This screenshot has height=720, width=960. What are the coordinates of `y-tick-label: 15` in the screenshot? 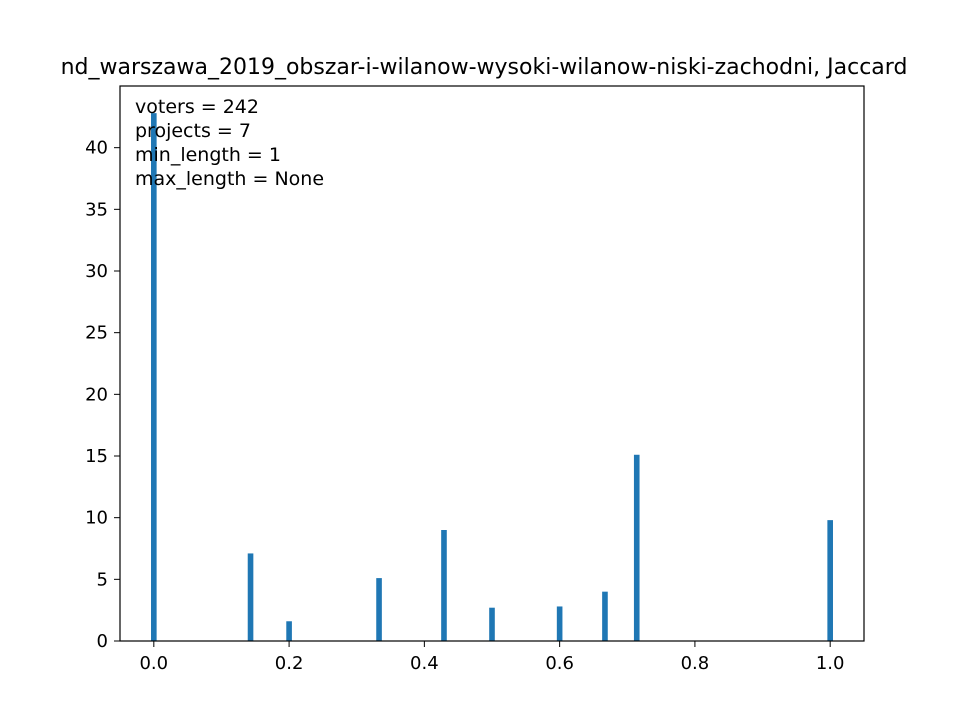 It's located at (96, 456).